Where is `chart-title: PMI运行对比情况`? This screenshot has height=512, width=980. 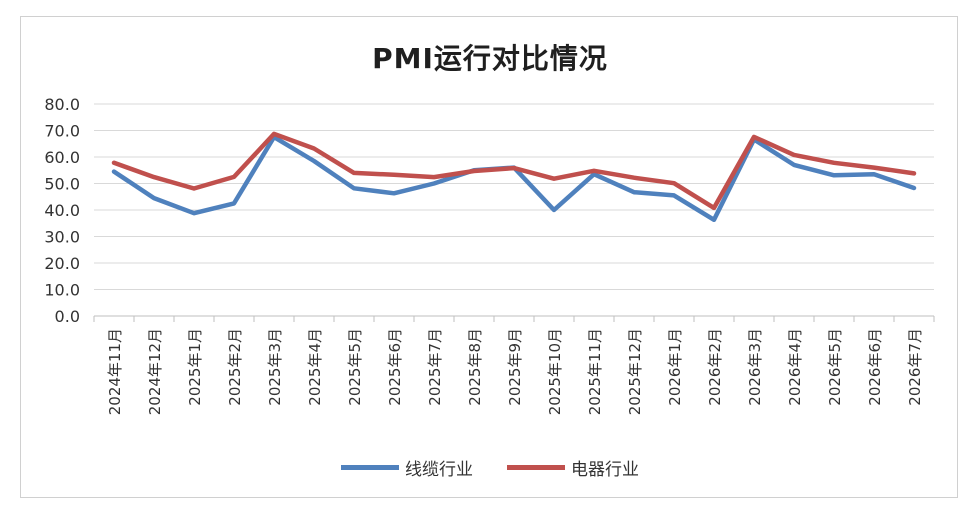 chart-title: PMI运行对比情况 is located at coordinates (490, 58).